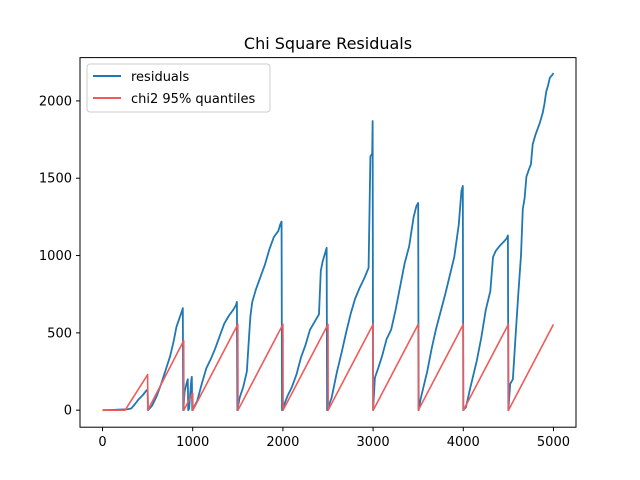  I want to click on legend-box, so click(178, 88).